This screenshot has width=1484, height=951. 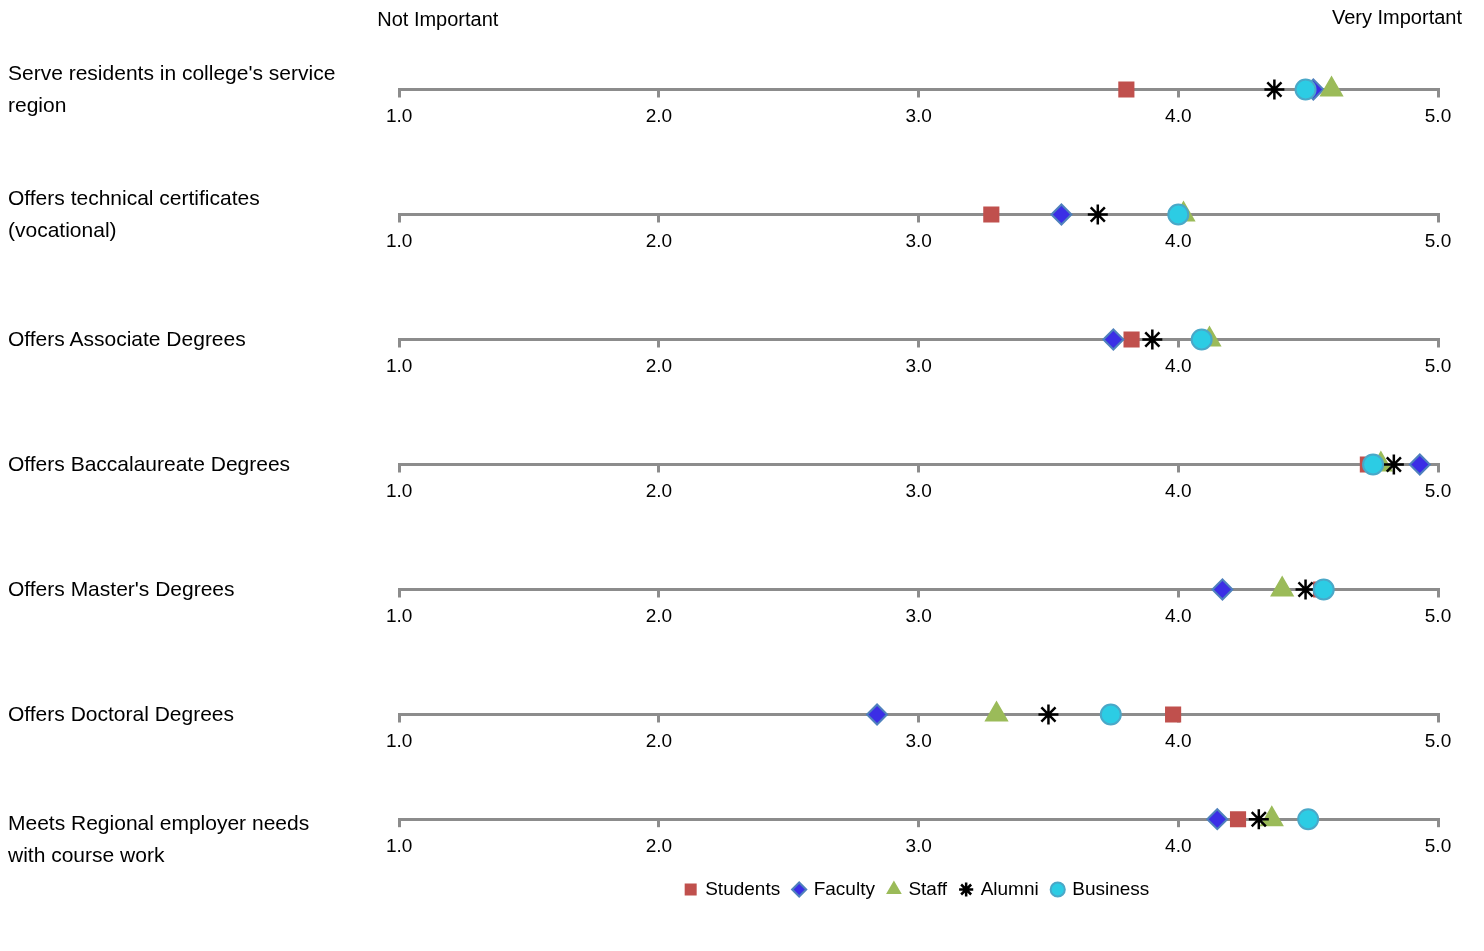 What do you see at coordinates (159, 838) in the screenshot?
I see `y-tick-label: Meets Regional employer needs with course work` at bounding box center [159, 838].